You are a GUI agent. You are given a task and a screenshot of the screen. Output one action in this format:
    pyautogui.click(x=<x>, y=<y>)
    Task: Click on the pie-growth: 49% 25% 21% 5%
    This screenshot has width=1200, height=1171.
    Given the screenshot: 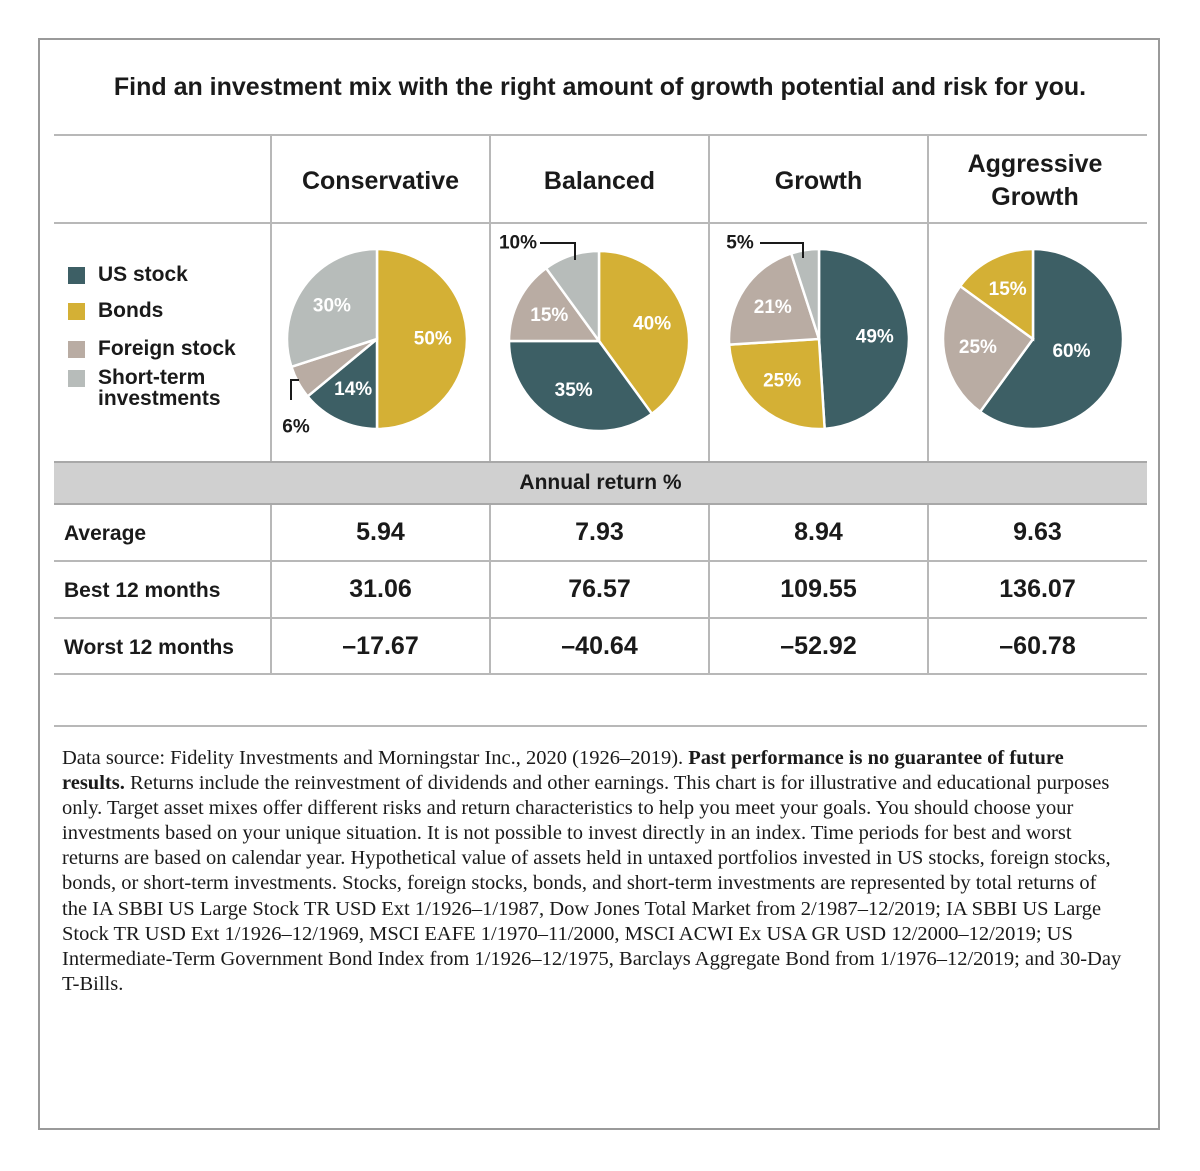 What is the action you would take?
    pyautogui.click(x=818, y=332)
    